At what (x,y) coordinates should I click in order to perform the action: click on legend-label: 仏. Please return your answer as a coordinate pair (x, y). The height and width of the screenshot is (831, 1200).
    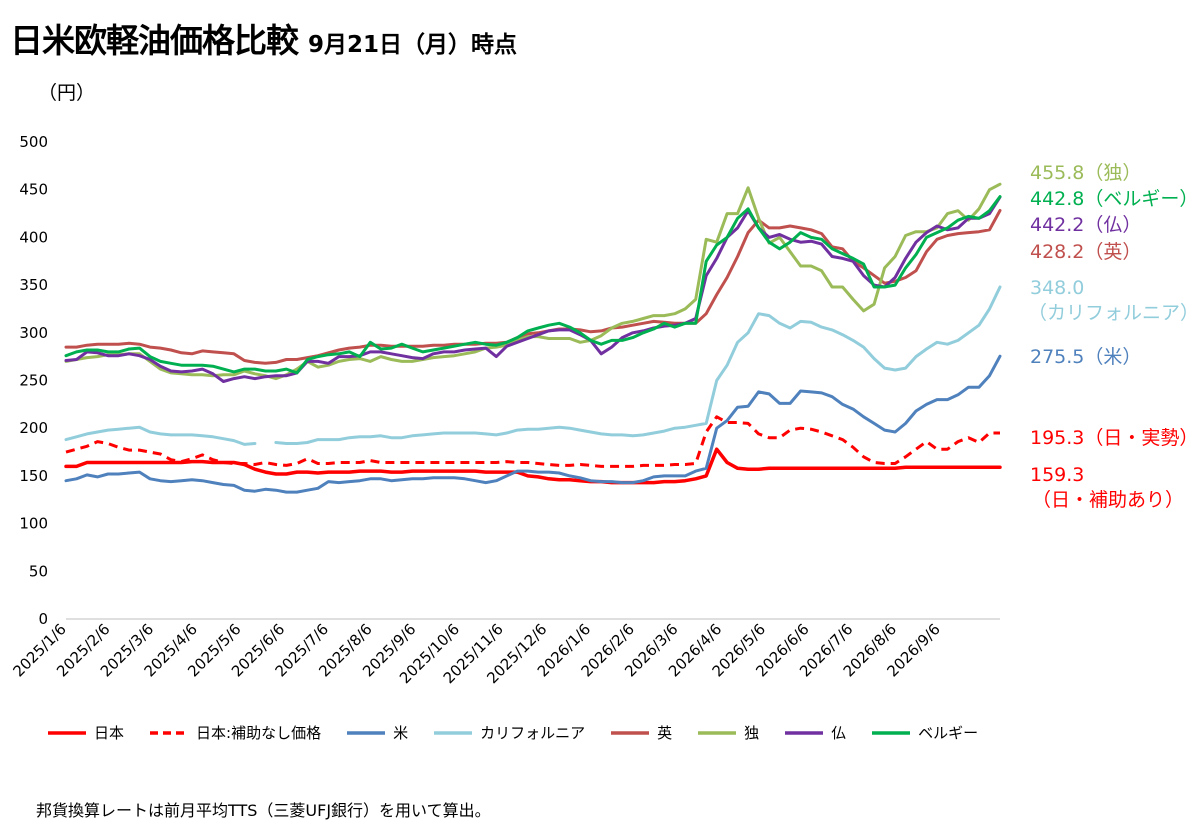
    Looking at the image, I should click on (839, 733).